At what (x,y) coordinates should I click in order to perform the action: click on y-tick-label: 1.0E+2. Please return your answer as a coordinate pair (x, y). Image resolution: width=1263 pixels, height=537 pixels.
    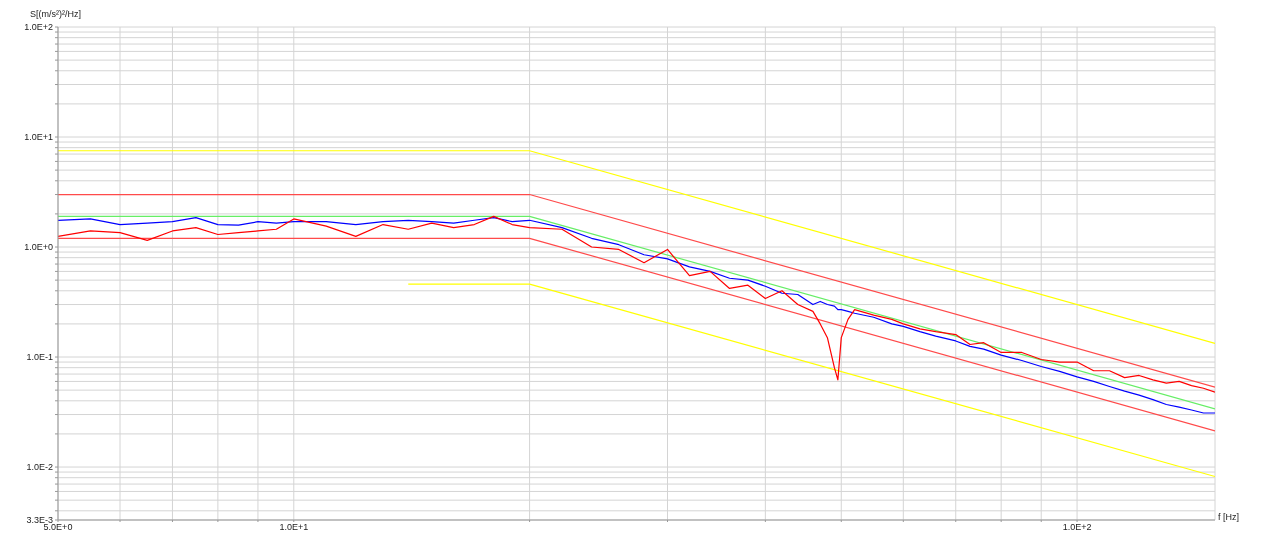
    Looking at the image, I should click on (38, 27).